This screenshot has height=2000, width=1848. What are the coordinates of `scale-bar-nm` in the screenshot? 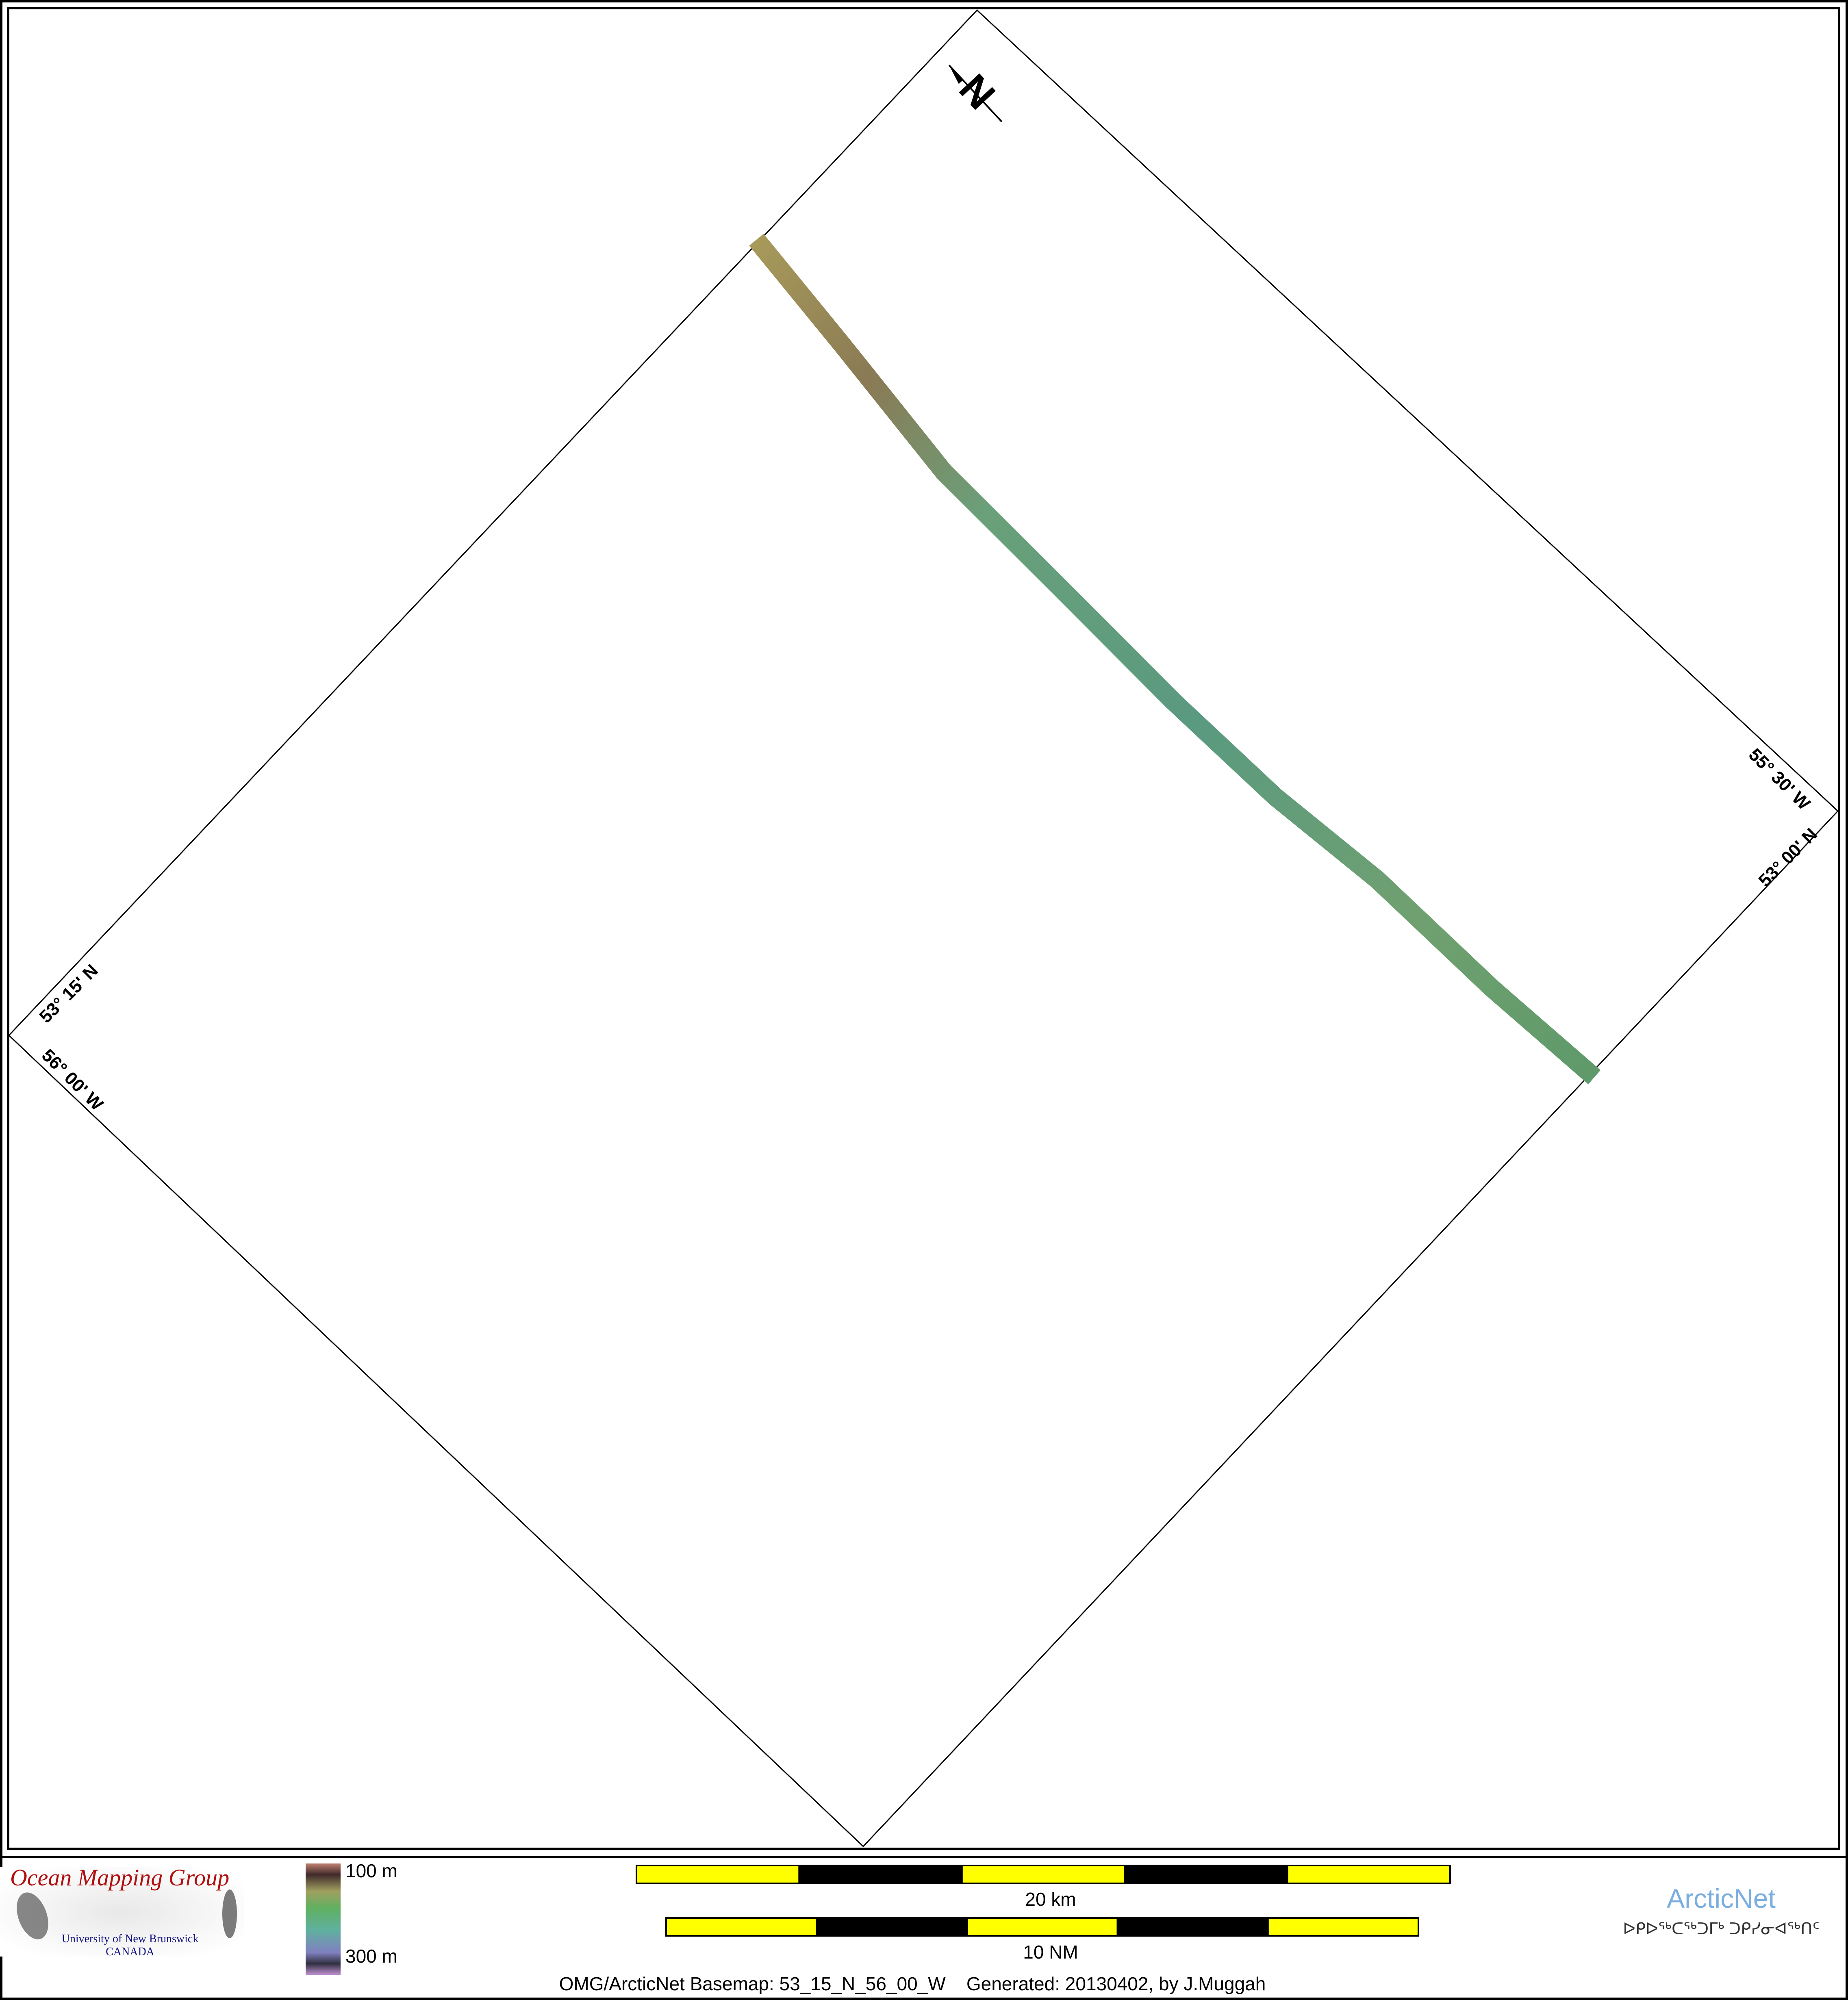 It's located at (1042, 1927).